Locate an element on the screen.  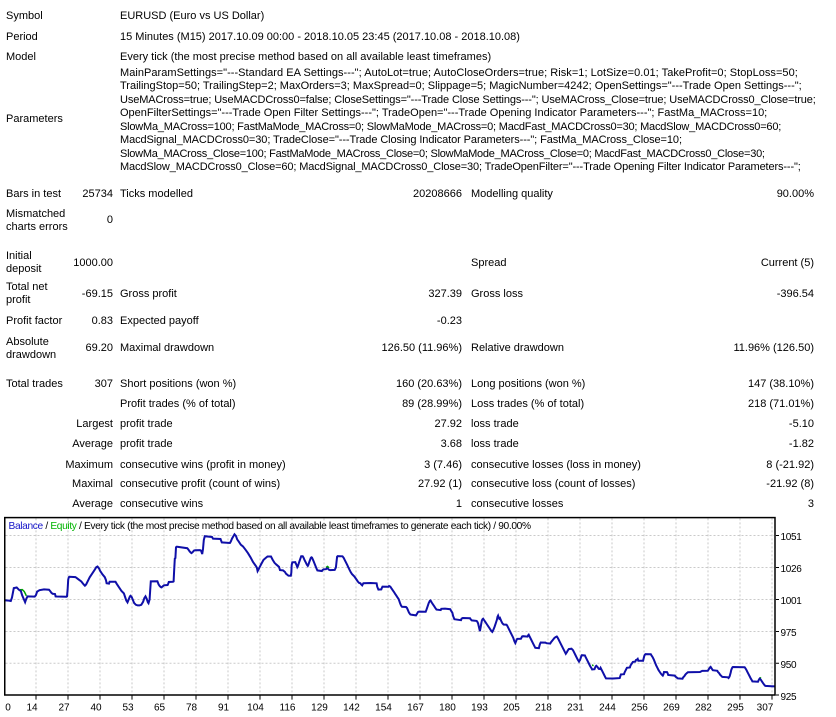
svg-text: 154 is located at coordinates (383, 708).